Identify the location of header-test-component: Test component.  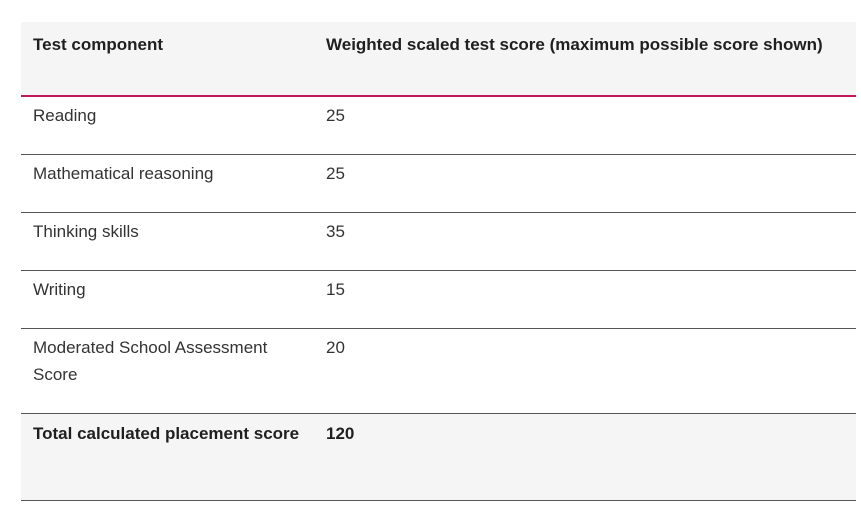
(167, 59).